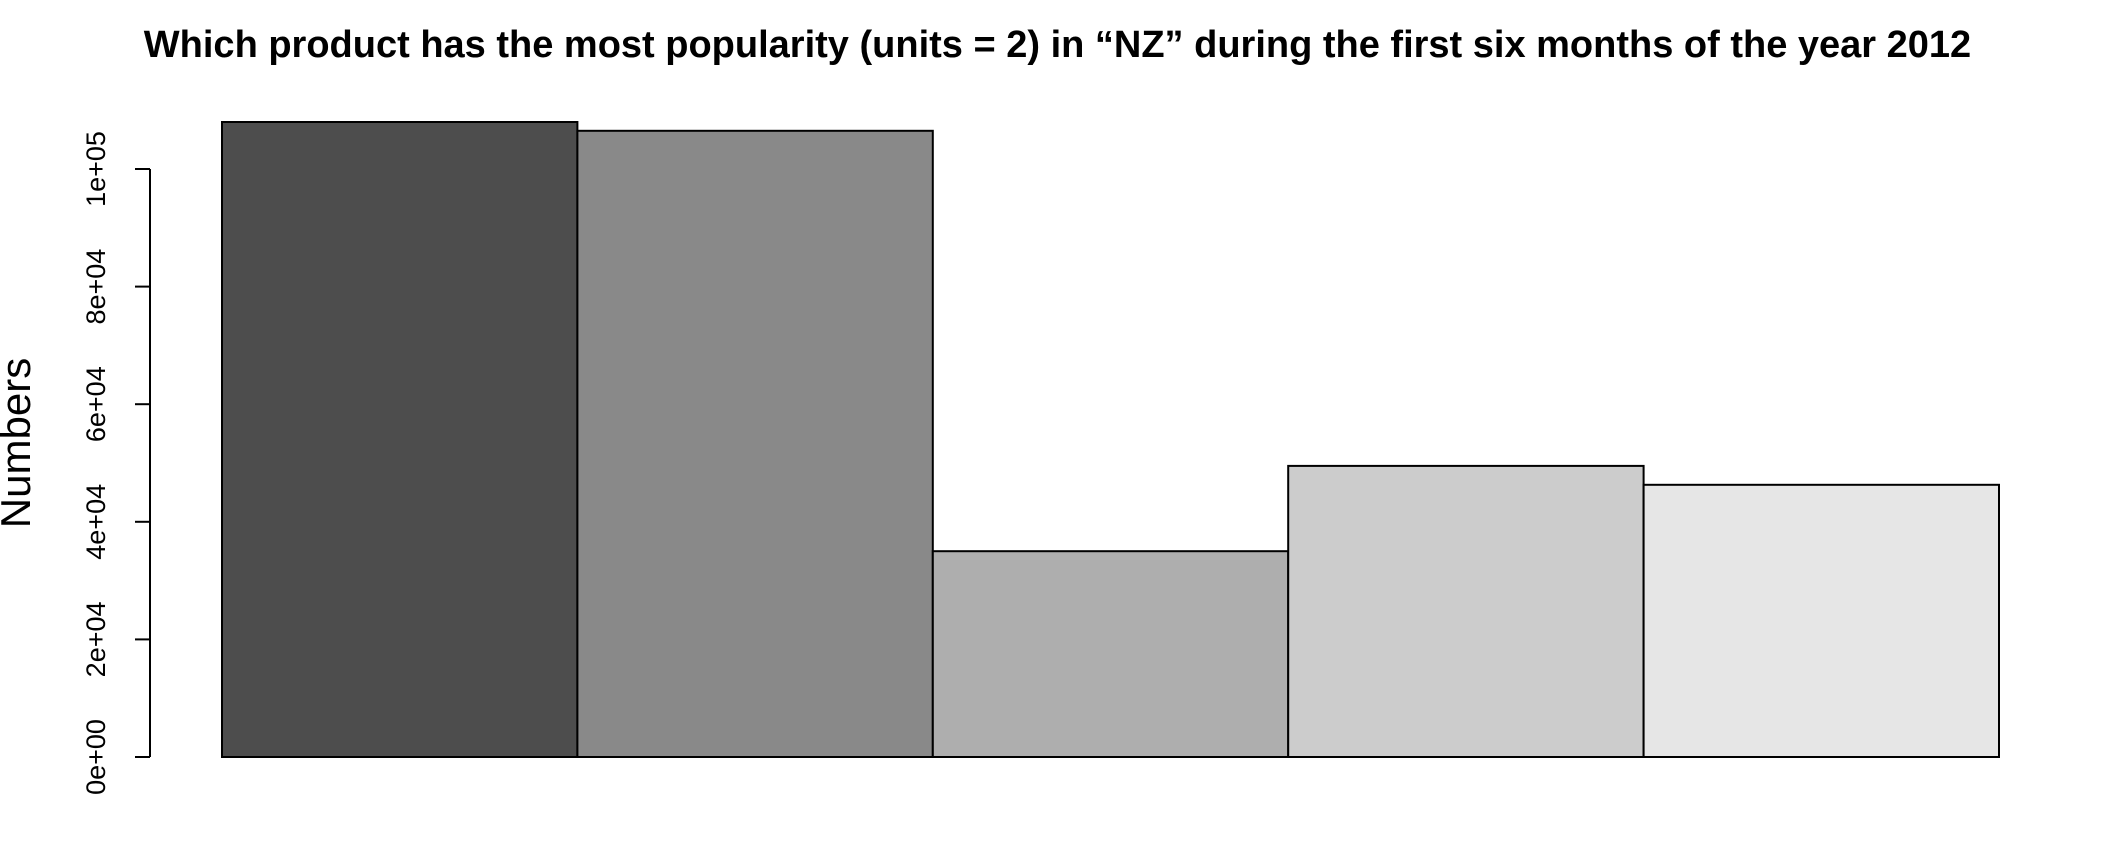 The width and height of the screenshot is (2115, 841). Describe the element at coordinates (96, 639) in the screenshot. I see `y-tick-label: 2e+04` at that location.